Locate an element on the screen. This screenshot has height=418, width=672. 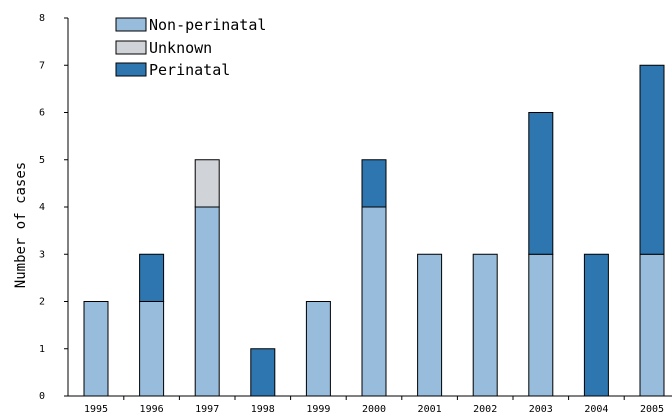
y-tick-label: 7 is located at coordinates (42, 65).